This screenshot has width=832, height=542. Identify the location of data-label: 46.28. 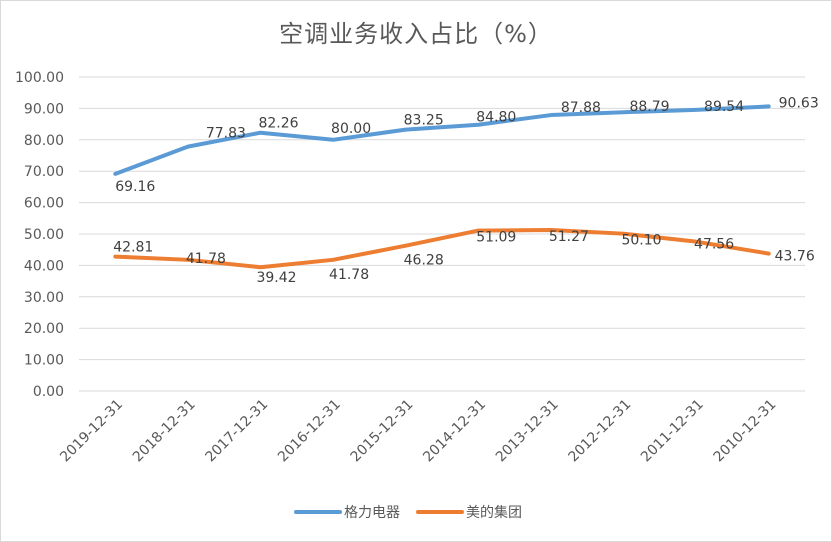
(424, 261).